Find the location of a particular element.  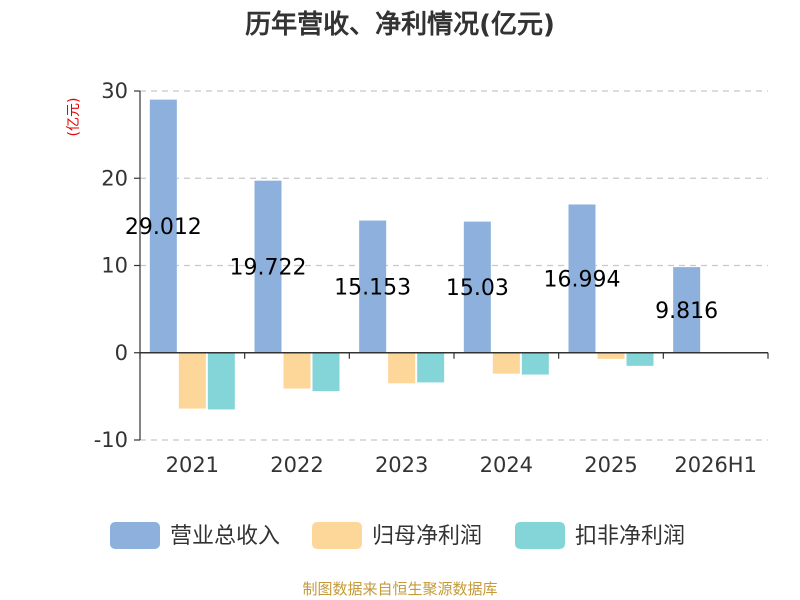

legend: 营业总收入 归母净利润 扣非净利润 is located at coordinates (397, 535).